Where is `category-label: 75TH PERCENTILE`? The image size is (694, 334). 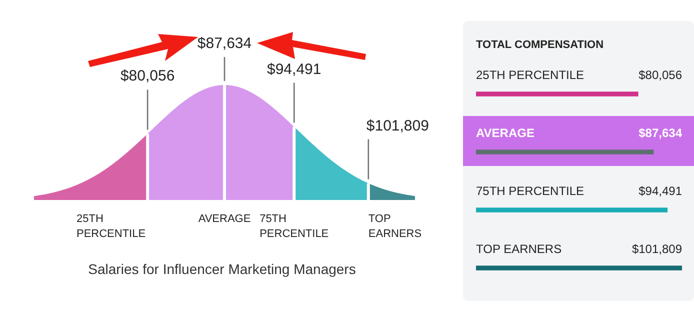 category-label: 75TH PERCENTILE is located at coordinates (294, 226).